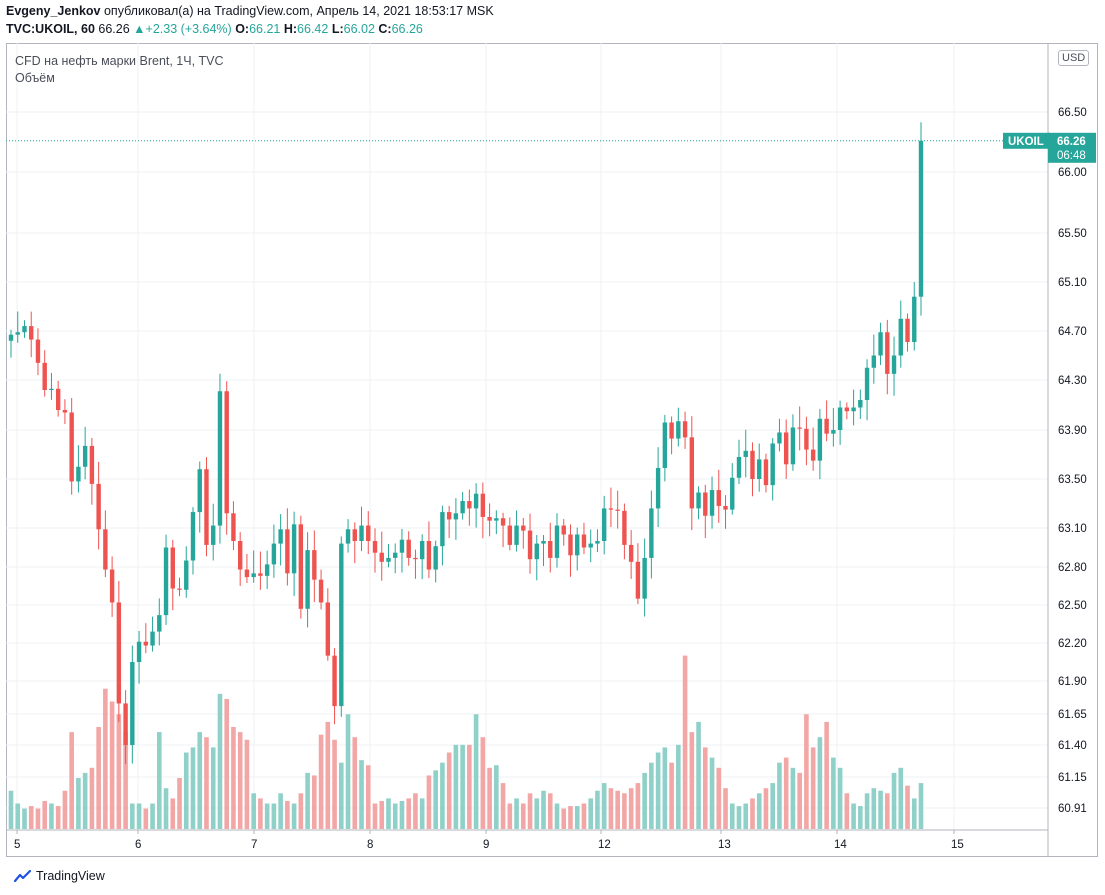  Describe the element at coordinates (1072, 173) in the screenshot. I see `price-tick-label: 66.00` at that location.